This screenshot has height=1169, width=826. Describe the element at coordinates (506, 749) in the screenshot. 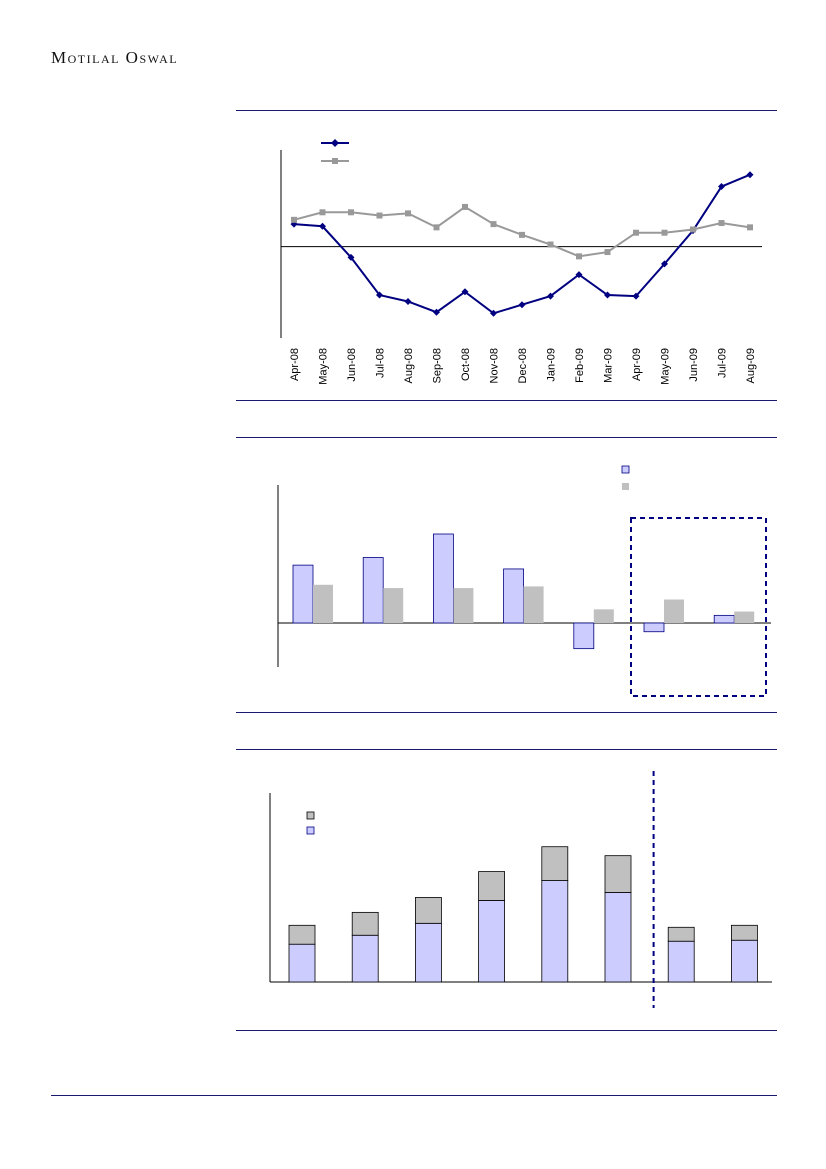

I see `chart3-top-rule` at that location.